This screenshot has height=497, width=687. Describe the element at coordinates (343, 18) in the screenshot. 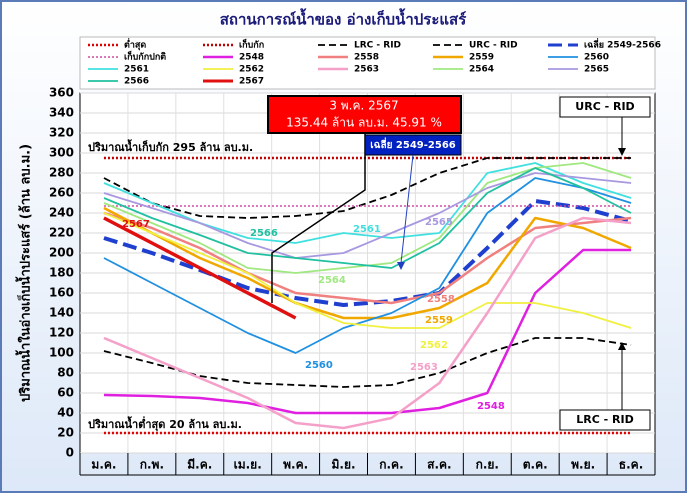

I see `chart-title: สถานการณ์น้ำของ อ่างเก็บน้ำประแสร์` at that location.